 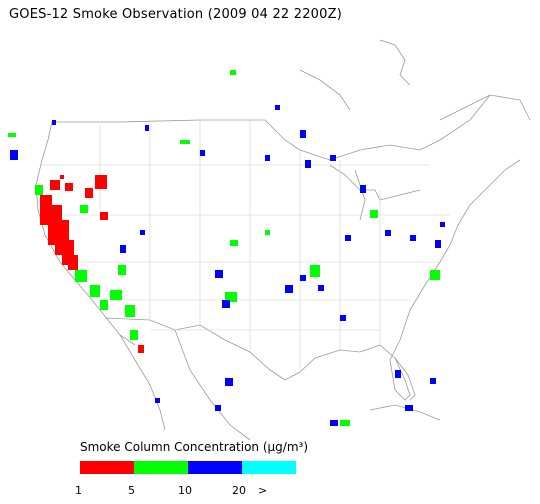 I want to click on legend-tick: >, so click(x=263, y=490).